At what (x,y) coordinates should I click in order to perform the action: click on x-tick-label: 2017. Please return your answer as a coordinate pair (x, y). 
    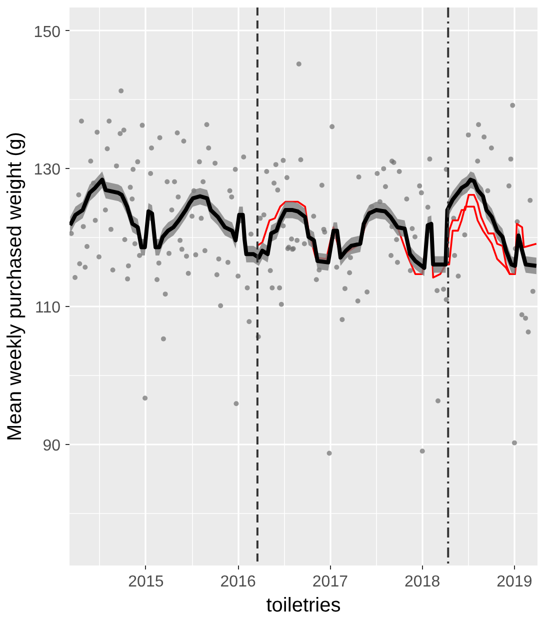
    Looking at the image, I should click on (330, 582).